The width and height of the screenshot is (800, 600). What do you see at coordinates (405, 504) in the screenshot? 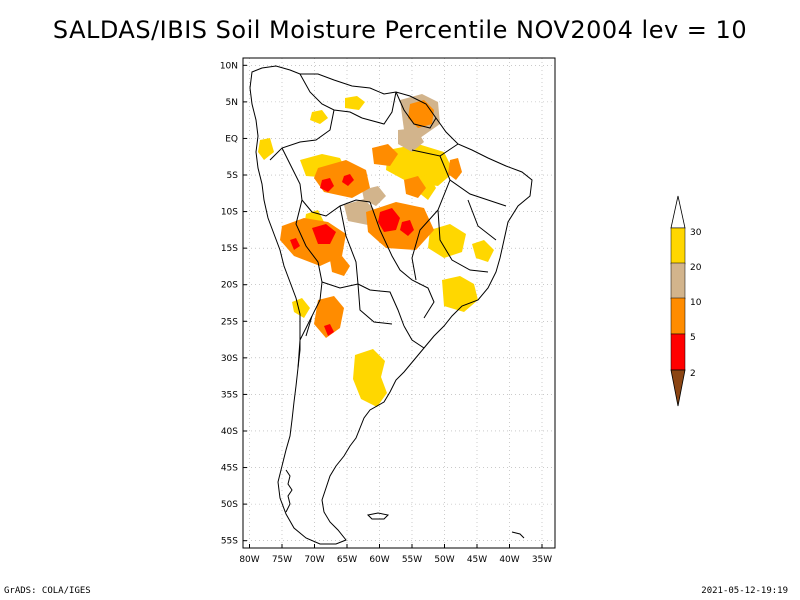
I see `islands` at bounding box center [405, 504].